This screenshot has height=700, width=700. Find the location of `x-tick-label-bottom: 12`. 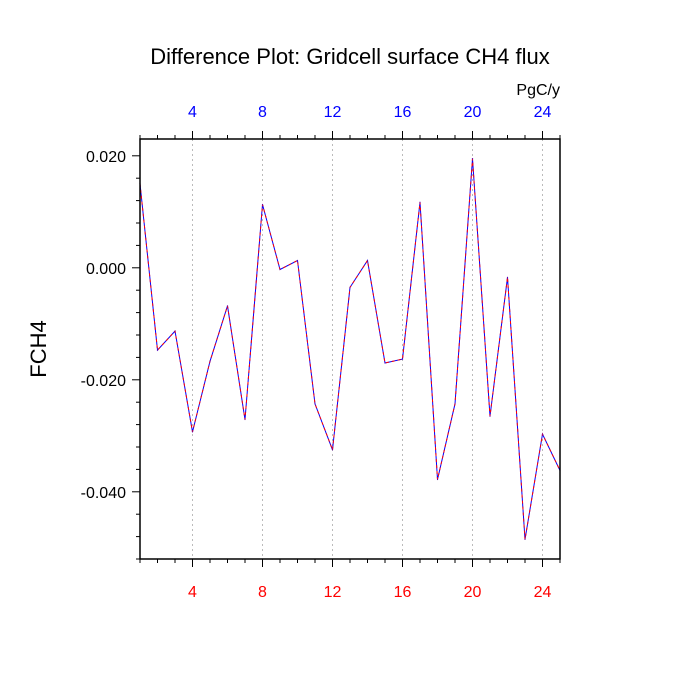

x-tick-label-bottom: 12 is located at coordinates (333, 592).